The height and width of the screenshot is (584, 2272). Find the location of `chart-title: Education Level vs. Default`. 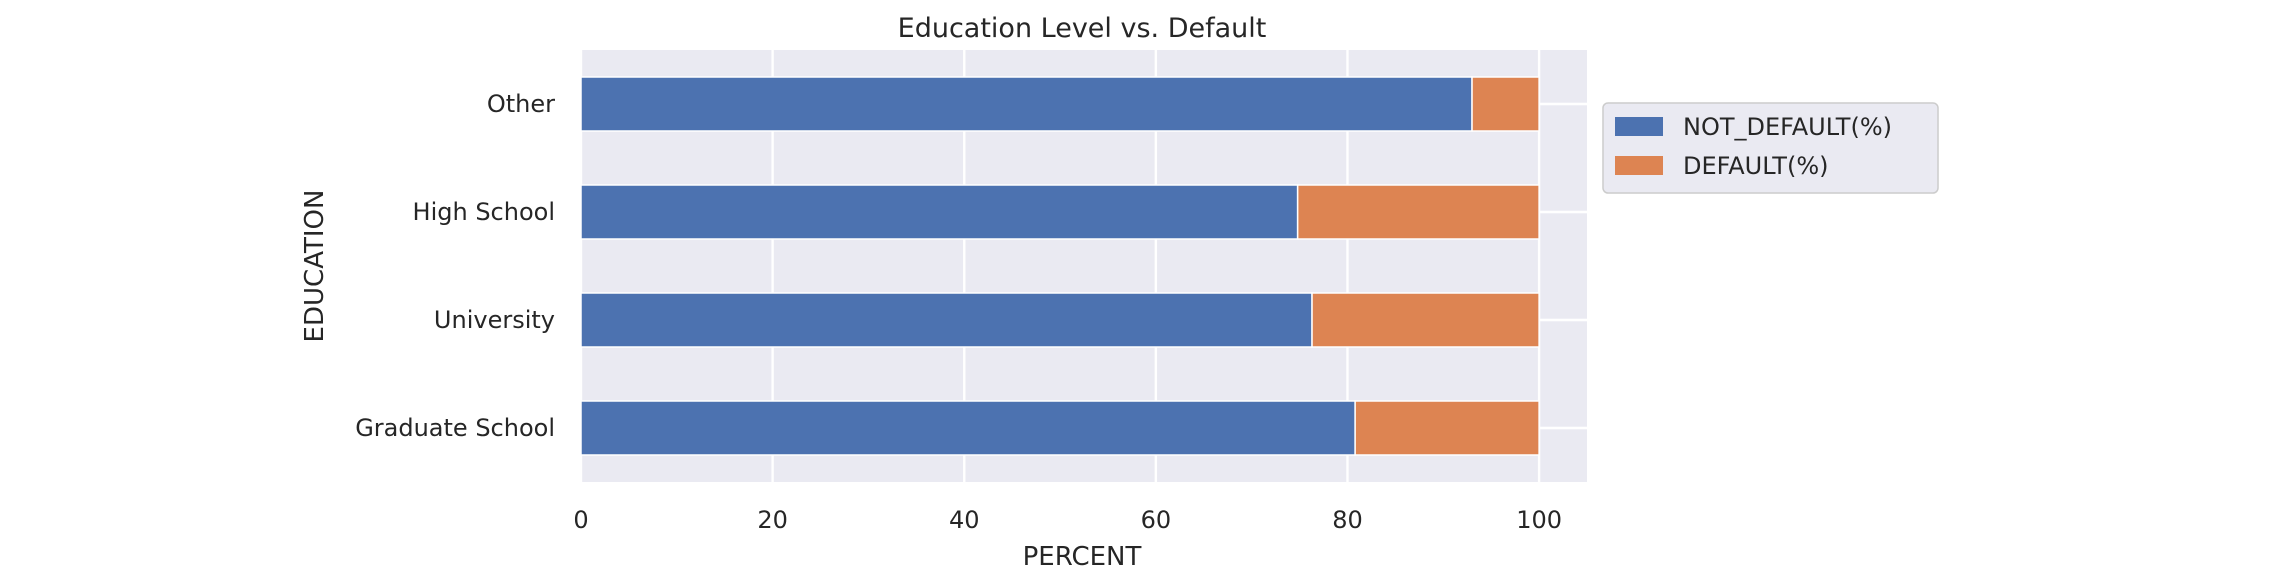

chart-title: Education Level vs. Default is located at coordinates (1082, 28).